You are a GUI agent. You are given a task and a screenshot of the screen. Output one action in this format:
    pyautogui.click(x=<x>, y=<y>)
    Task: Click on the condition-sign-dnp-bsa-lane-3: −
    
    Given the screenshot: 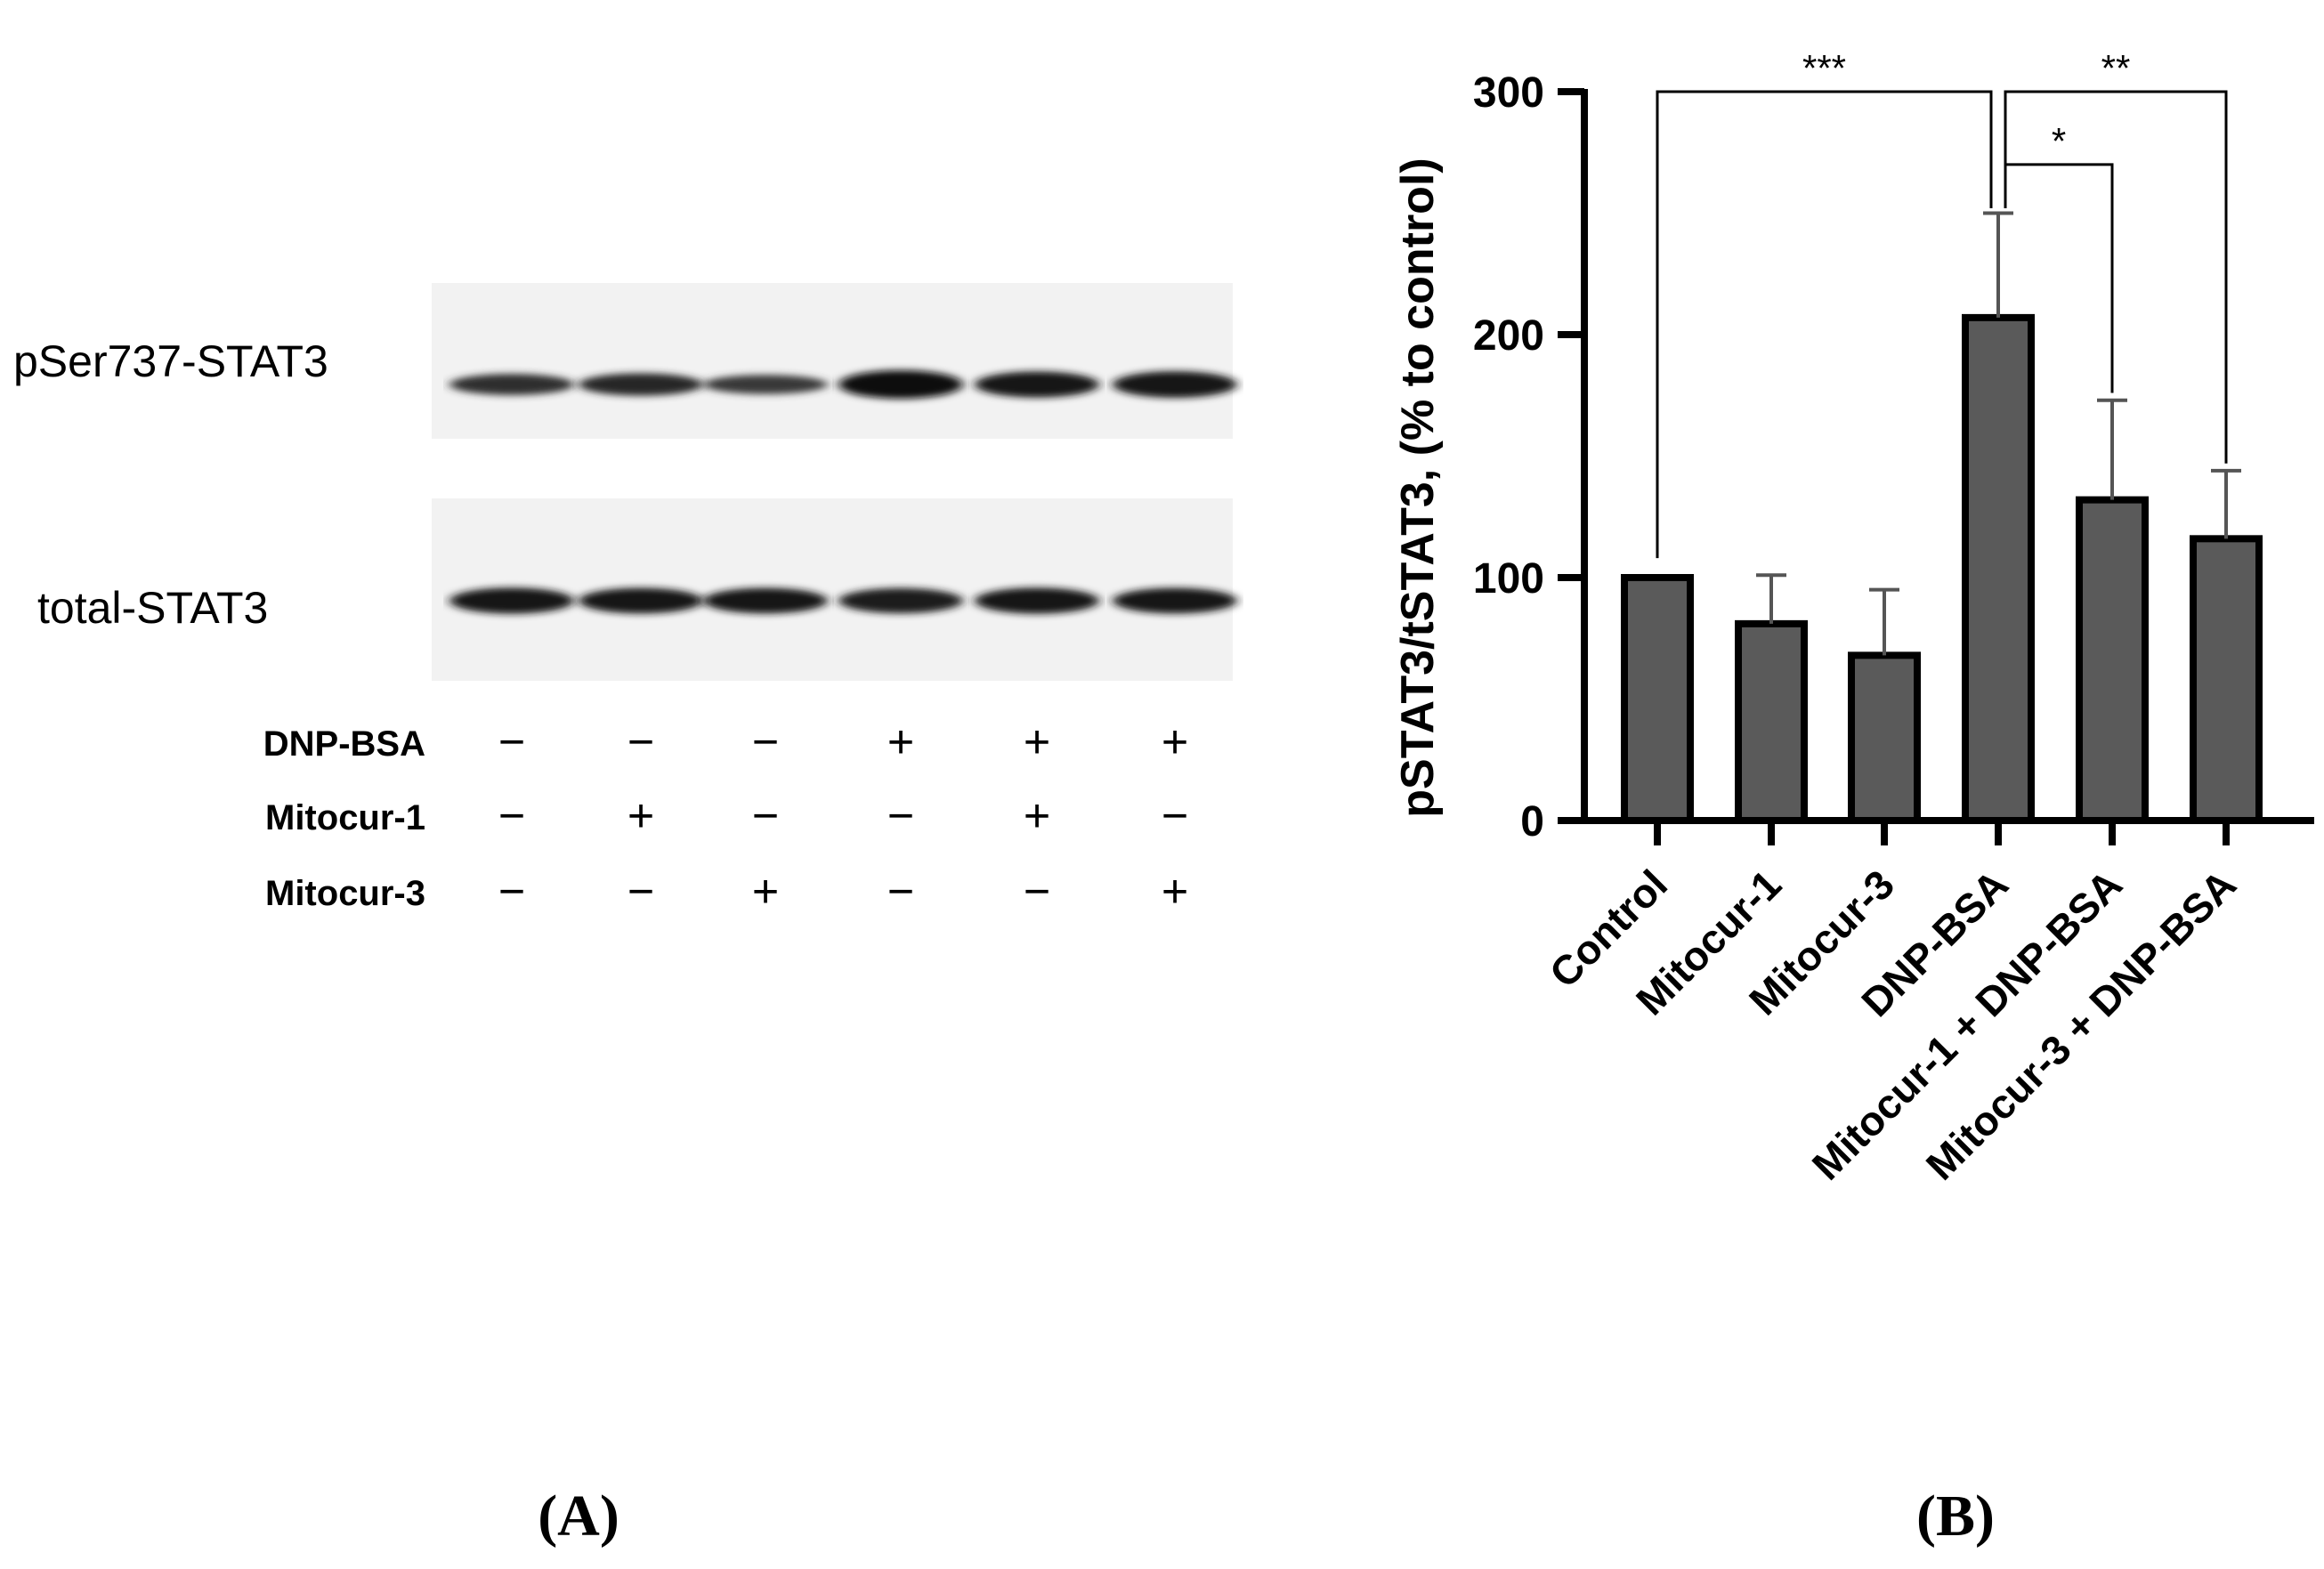 What is the action you would take?
    pyautogui.click(x=765, y=742)
    